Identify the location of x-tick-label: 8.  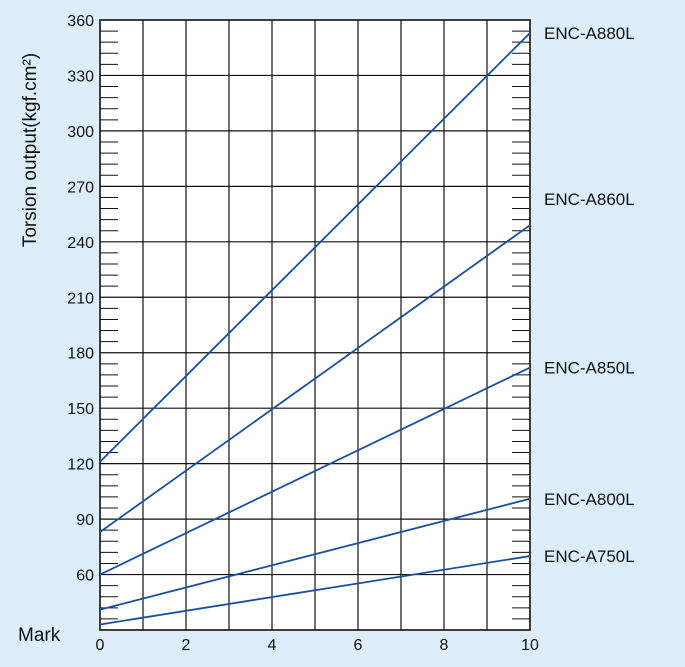
(444, 645).